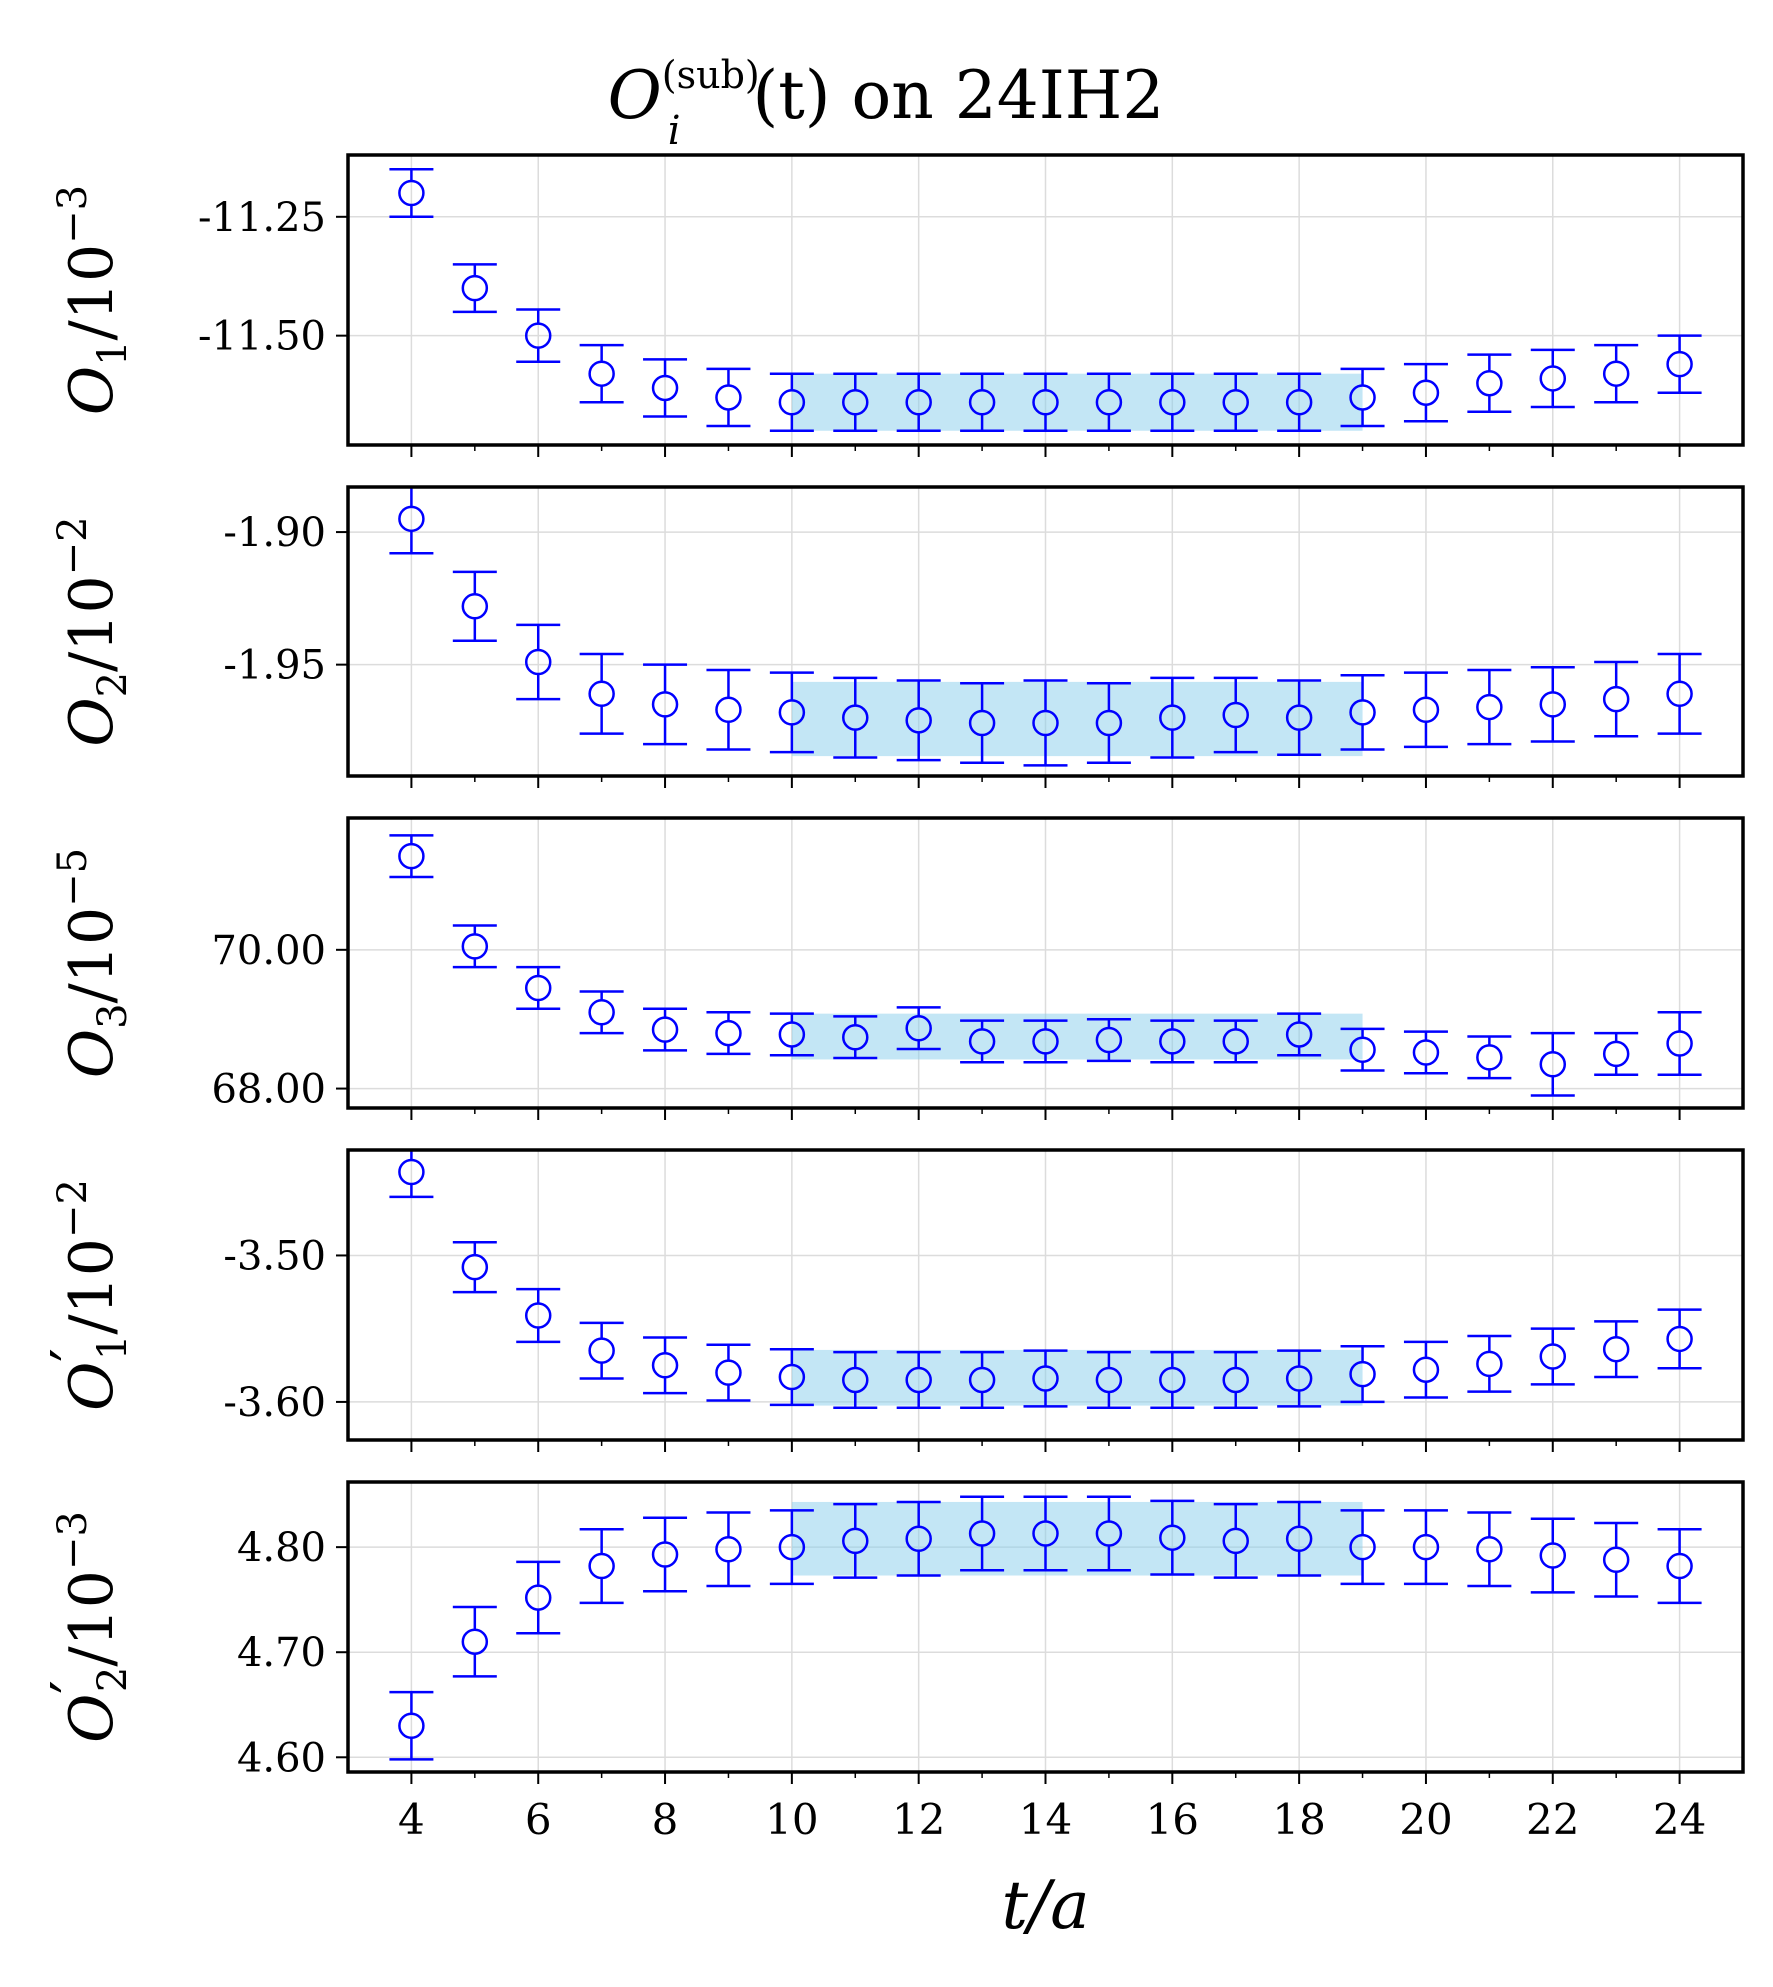  Describe the element at coordinates (87, 1627) in the screenshot. I see `y-axis-label: O′2/10−3` at that location.